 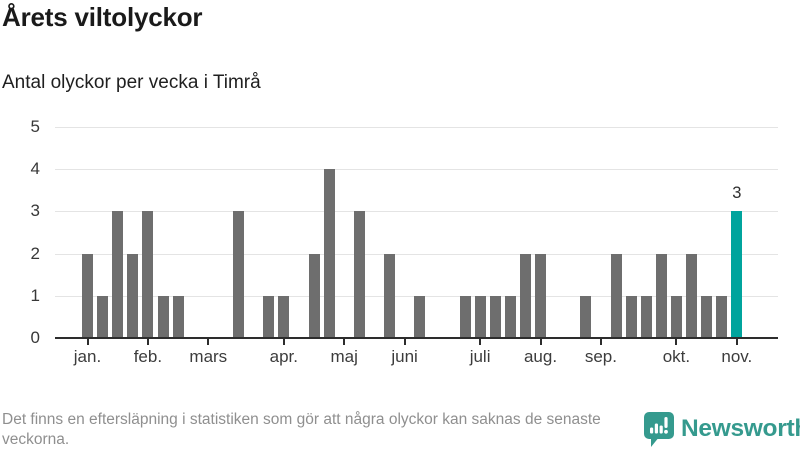 I want to click on x-axis-label-jan: jan., so click(x=87, y=356).